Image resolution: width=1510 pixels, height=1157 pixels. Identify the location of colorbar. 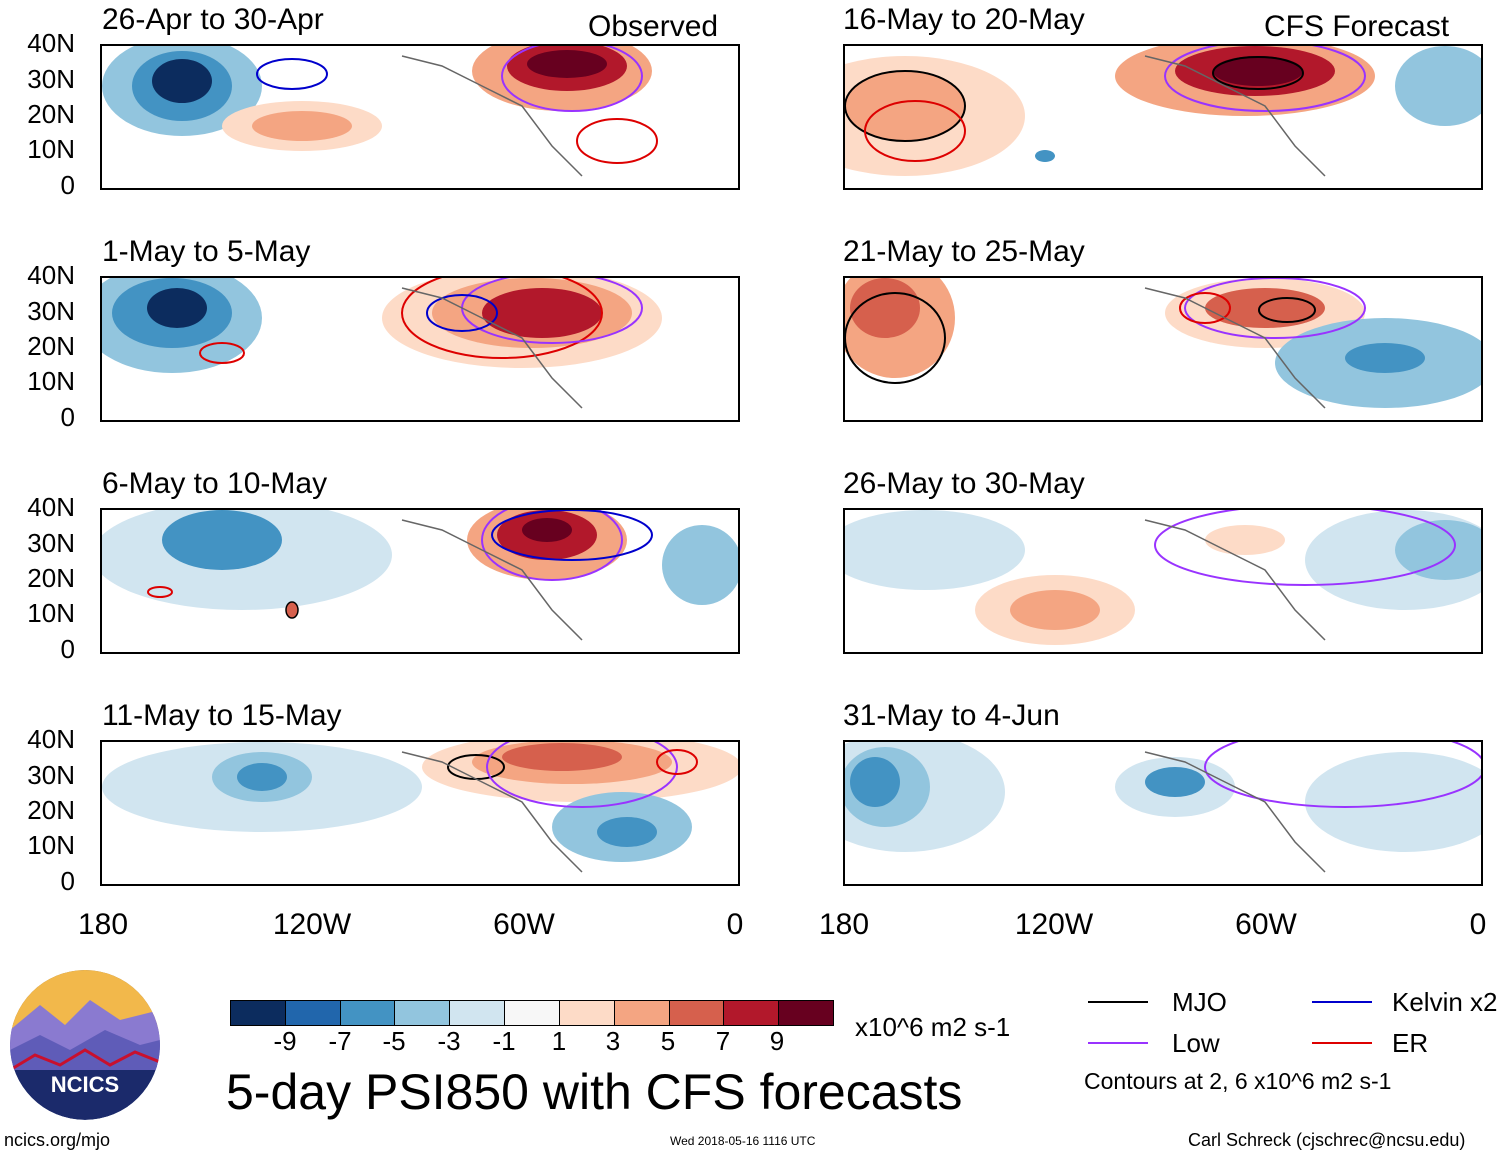
(532, 1013).